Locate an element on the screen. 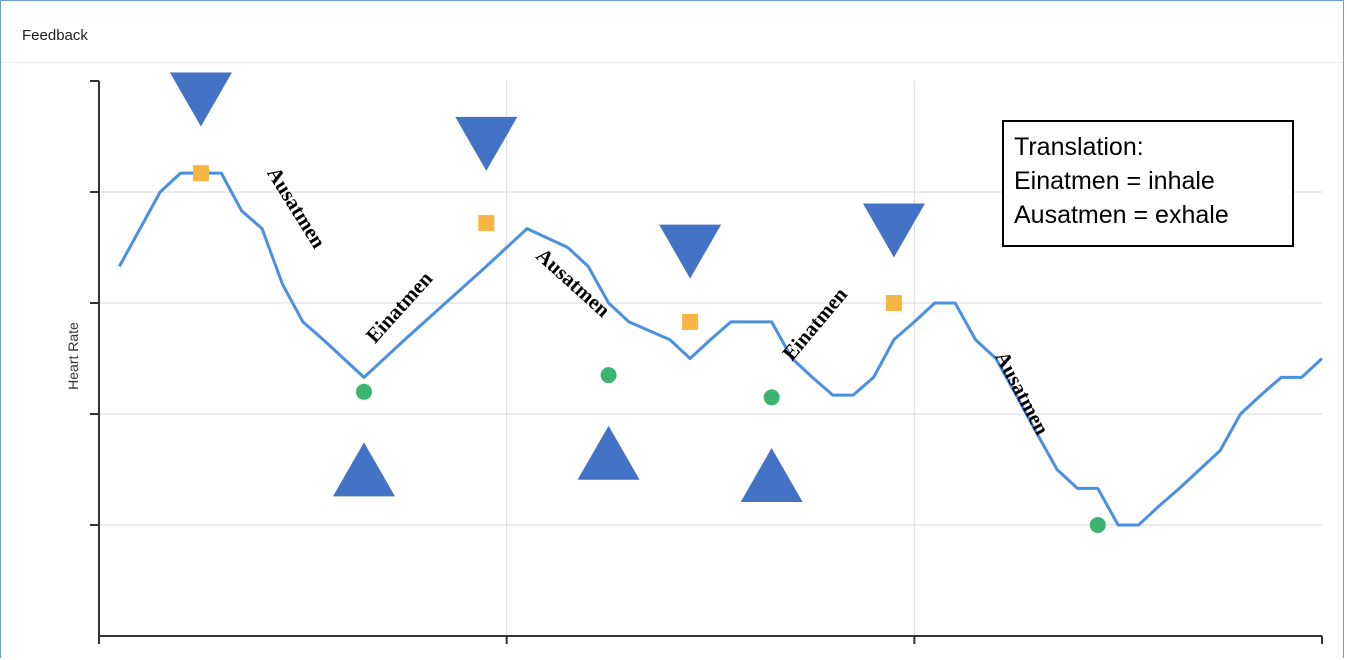 This screenshot has height=660, width=1347. translation-exhale: Ausatmen = exhale is located at coordinates (1121, 215).